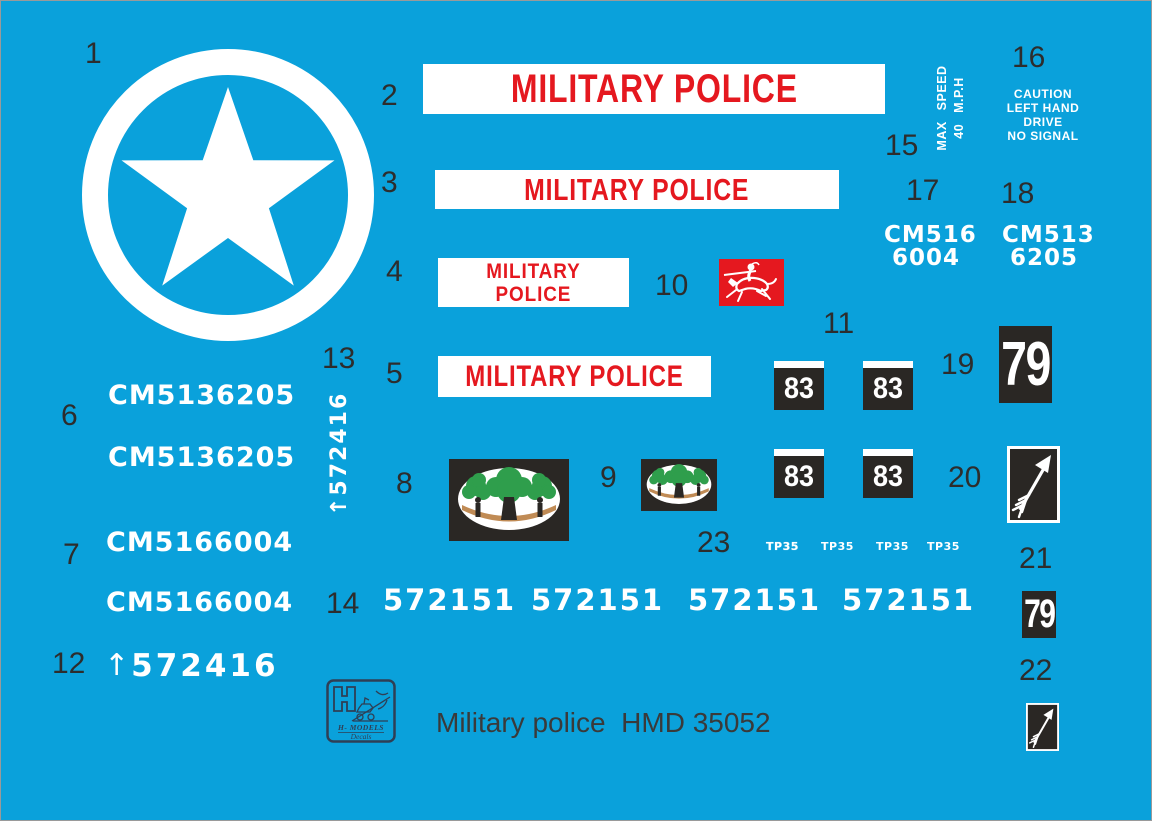 Image resolution: width=1152 pixels, height=821 pixels. What do you see at coordinates (394, 373) in the screenshot?
I see `item-number-5: 5` at bounding box center [394, 373].